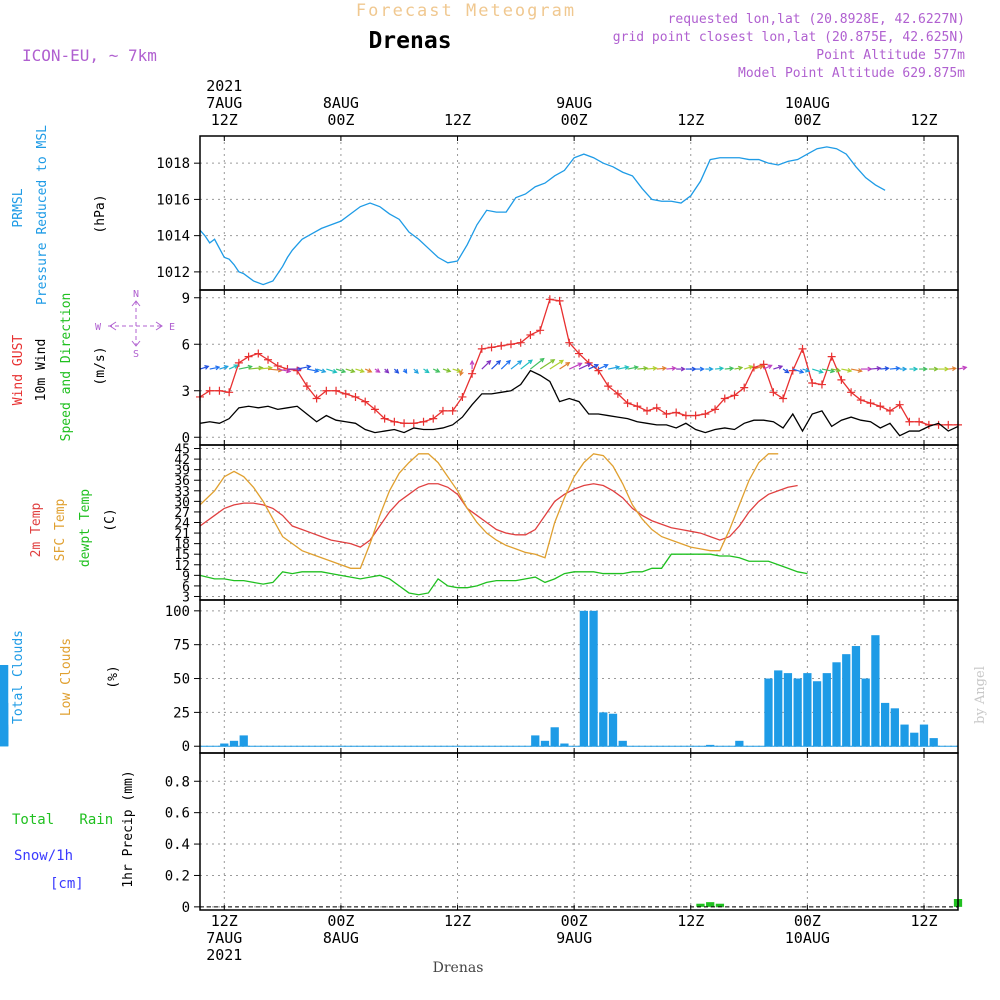 This screenshot has height=1000, width=1000. Describe the element at coordinates (489, 511) in the screenshot. I see `sfc-temp-line` at that location.